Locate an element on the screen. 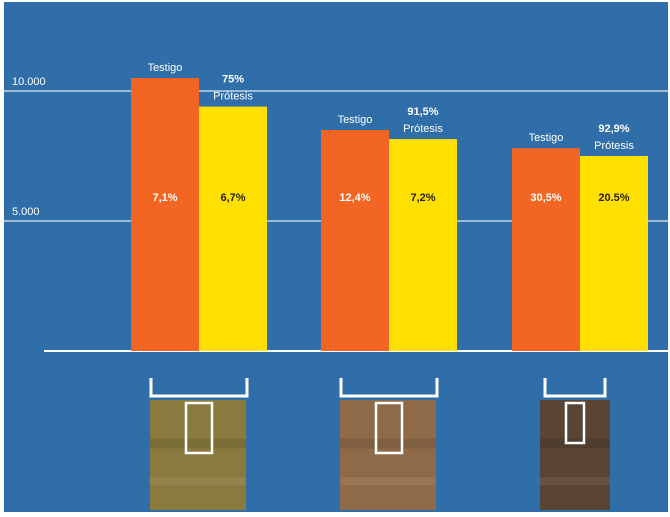 This screenshot has height=517, width=670. wood-sample-photo-3-slot is located at coordinates (575, 423).